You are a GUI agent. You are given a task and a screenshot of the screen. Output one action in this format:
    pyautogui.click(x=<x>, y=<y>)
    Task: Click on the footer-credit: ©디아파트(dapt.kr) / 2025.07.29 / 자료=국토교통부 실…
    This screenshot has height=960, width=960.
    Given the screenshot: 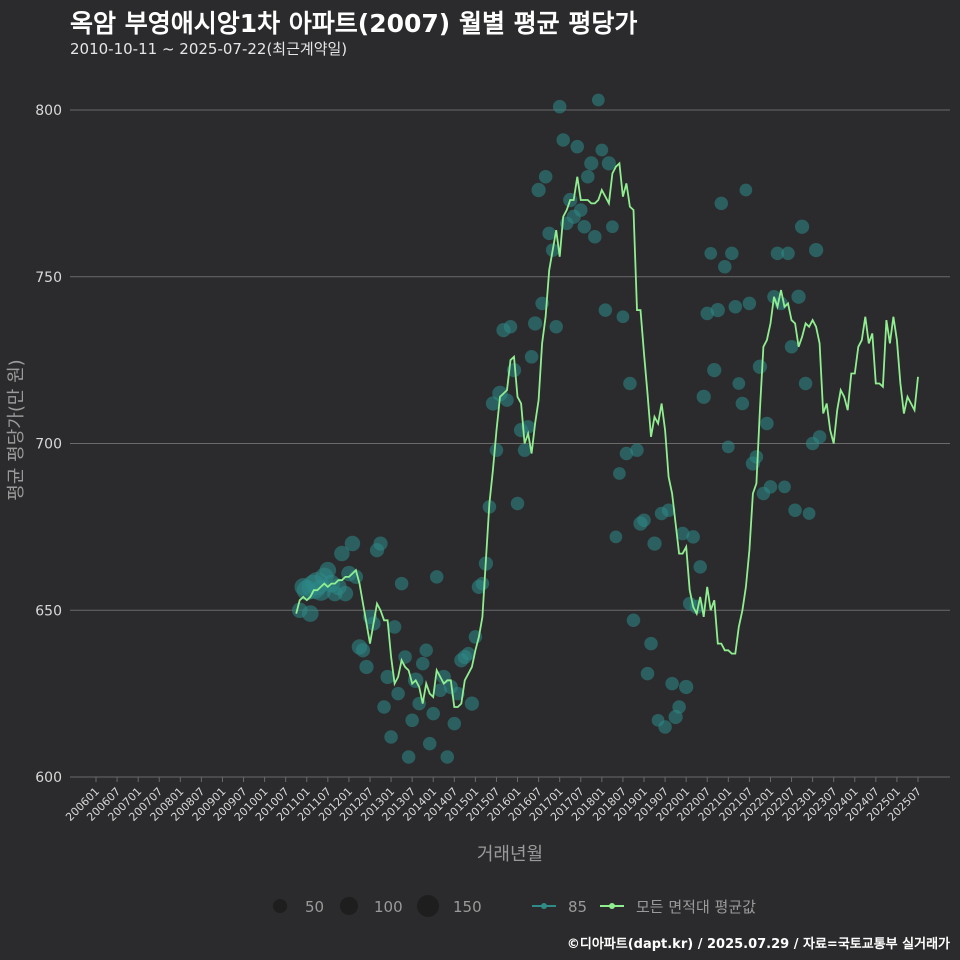 What is the action you would take?
    pyautogui.click(x=758, y=944)
    